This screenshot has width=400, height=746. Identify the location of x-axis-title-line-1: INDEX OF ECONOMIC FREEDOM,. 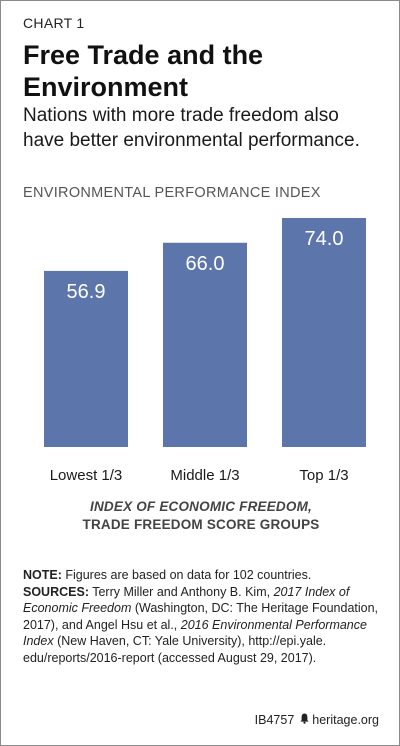
(201, 506).